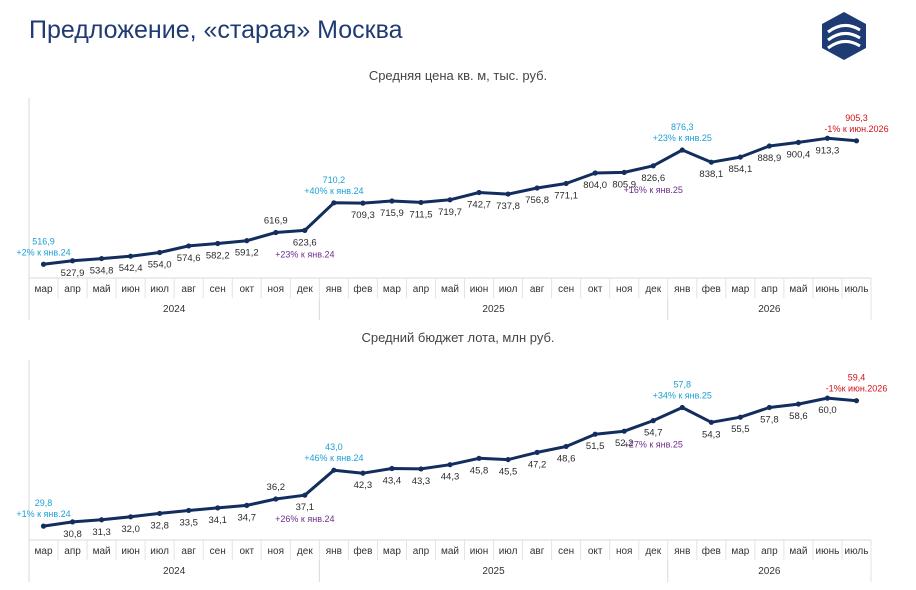 Image resolution: width=916 pixels, height=590 pixels. I want to click on page-title: Предложение, «старая» Москва, so click(216, 30).